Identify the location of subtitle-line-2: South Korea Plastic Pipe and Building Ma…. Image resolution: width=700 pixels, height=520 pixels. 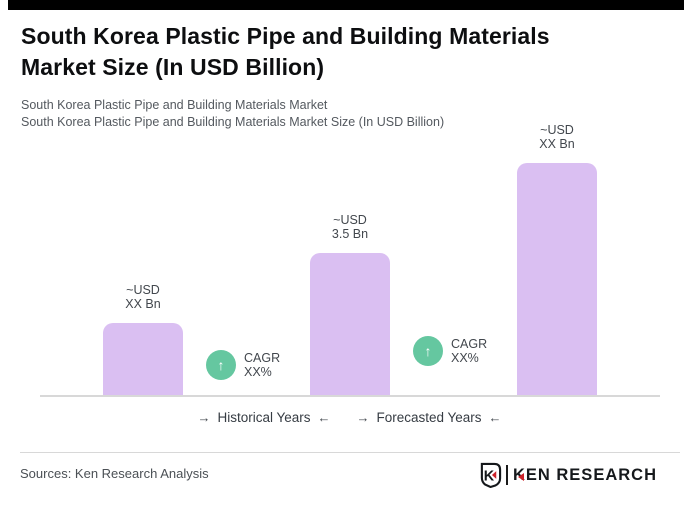
(233, 121).